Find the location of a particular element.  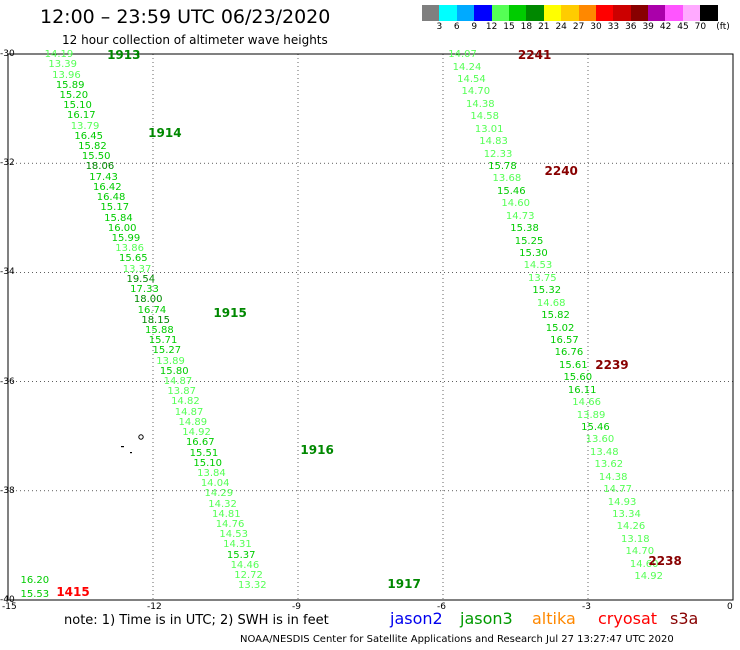

wave-height-label: 14.68 is located at coordinates (551, 303).